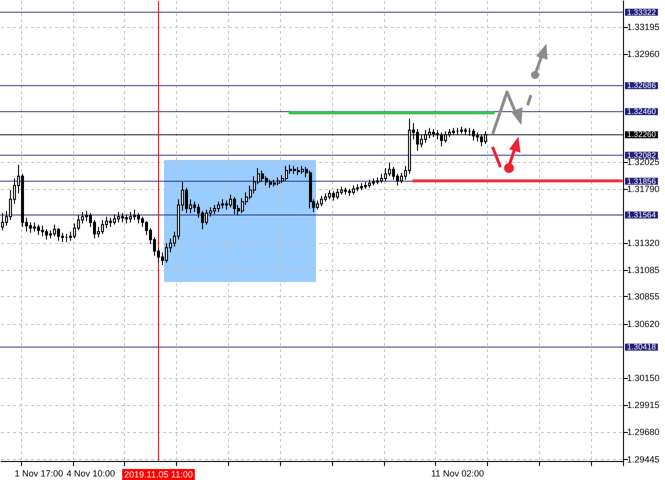  Describe the element at coordinates (90, 473) in the screenshot. I see `x-tick-label: 4 Nov 10:00` at that location.